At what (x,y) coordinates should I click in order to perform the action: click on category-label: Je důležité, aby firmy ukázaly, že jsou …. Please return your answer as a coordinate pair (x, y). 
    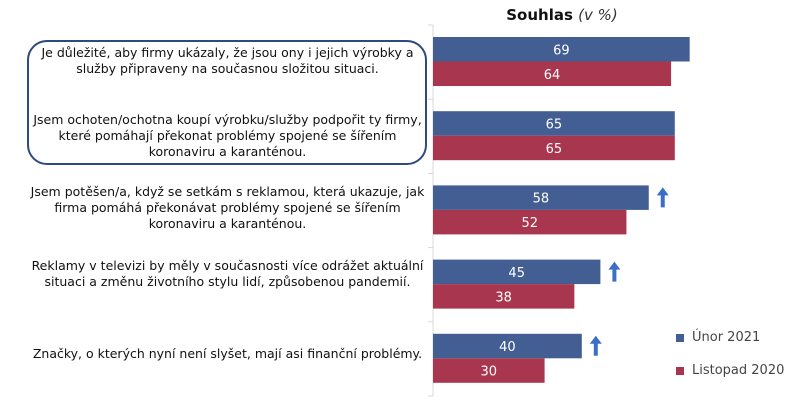
    Looking at the image, I should click on (227, 60).